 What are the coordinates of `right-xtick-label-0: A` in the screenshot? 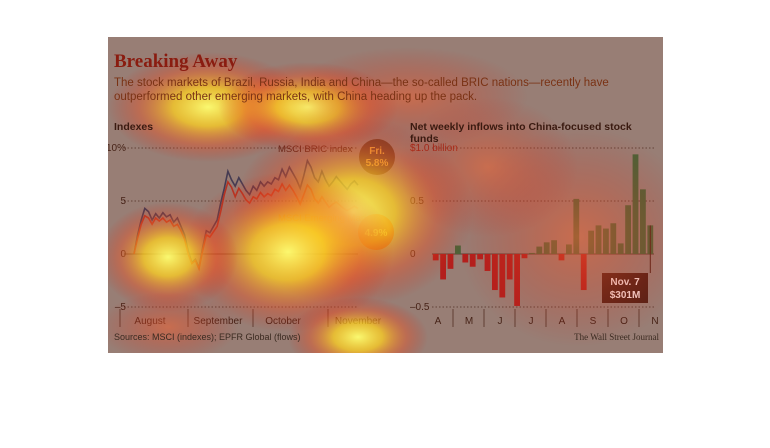 It's located at (438, 321).